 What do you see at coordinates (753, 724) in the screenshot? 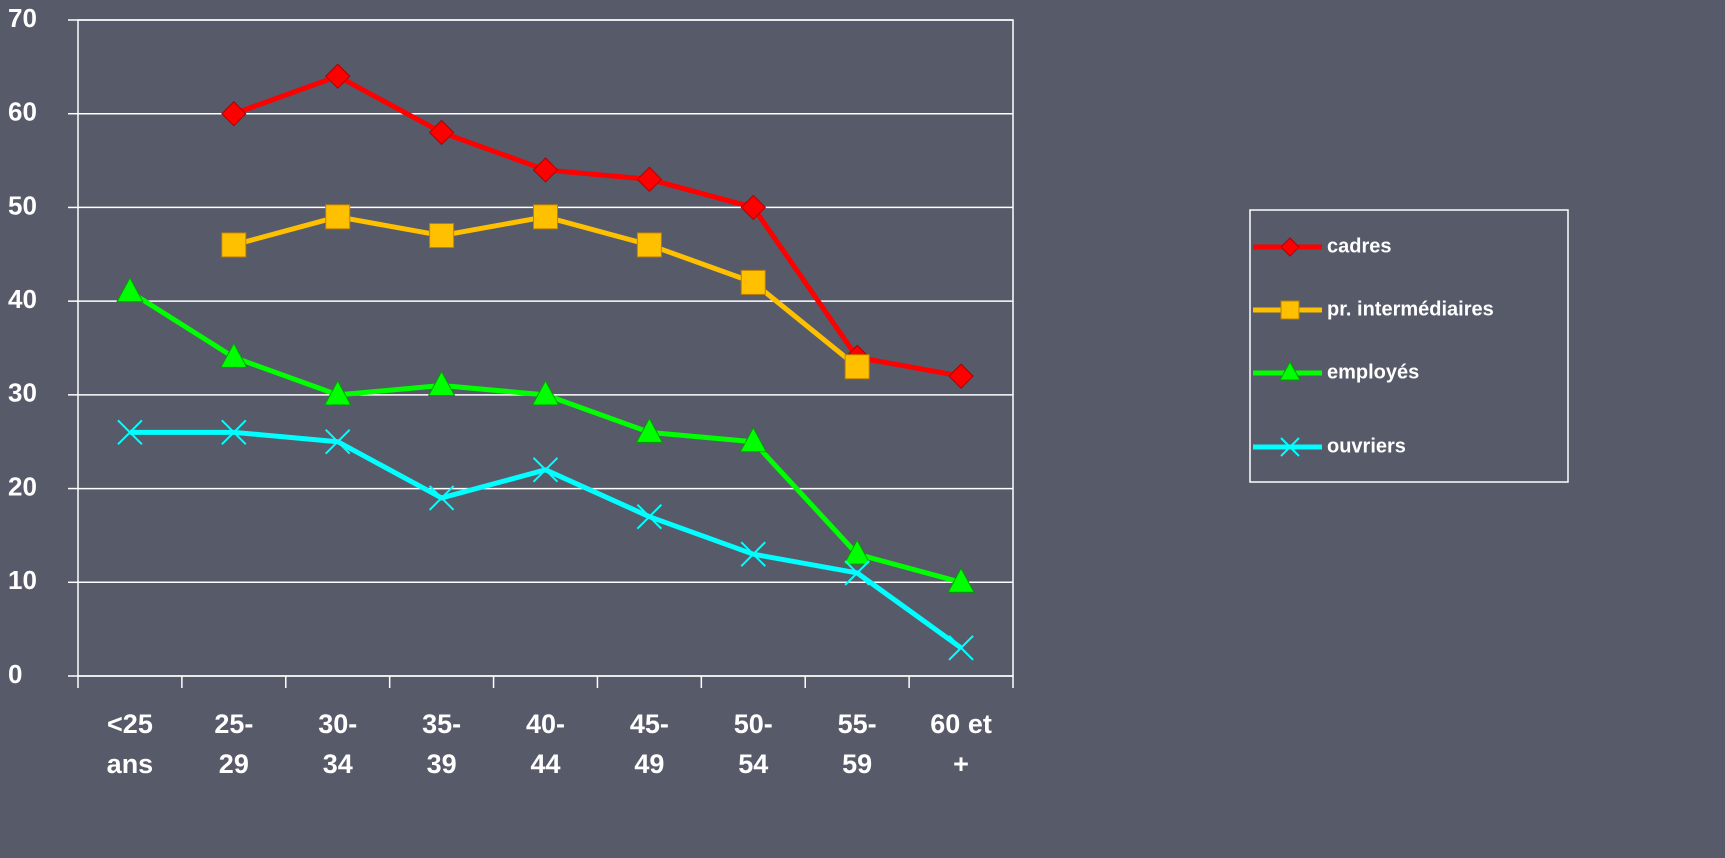
I see `x-tick-label: 50-` at bounding box center [753, 724].